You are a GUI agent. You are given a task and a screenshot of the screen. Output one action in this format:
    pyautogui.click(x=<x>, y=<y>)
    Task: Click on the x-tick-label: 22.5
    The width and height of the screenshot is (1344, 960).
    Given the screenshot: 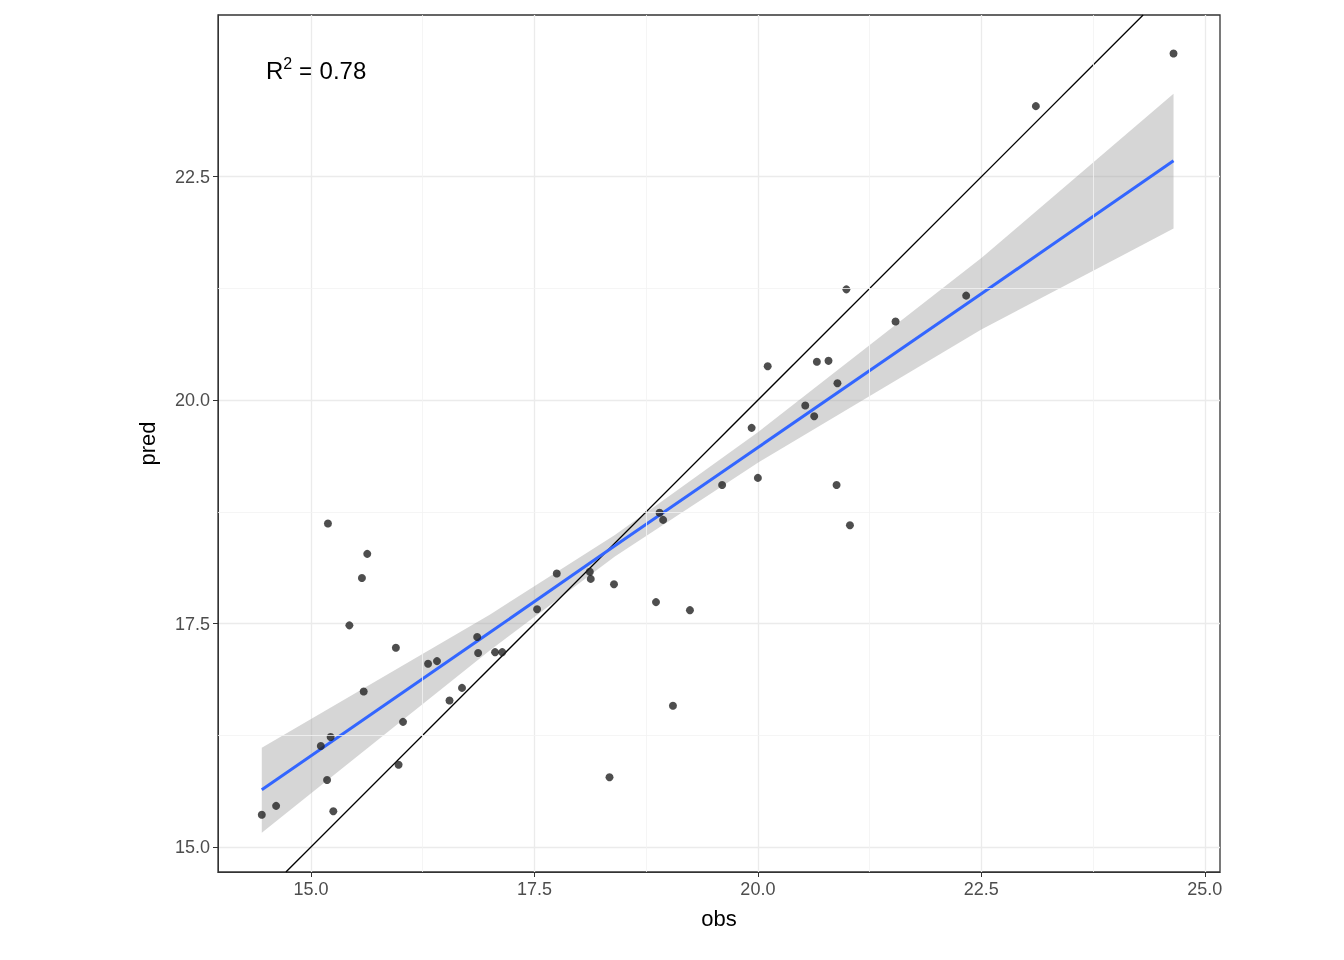 What is the action you would take?
    pyautogui.click(x=981, y=889)
    